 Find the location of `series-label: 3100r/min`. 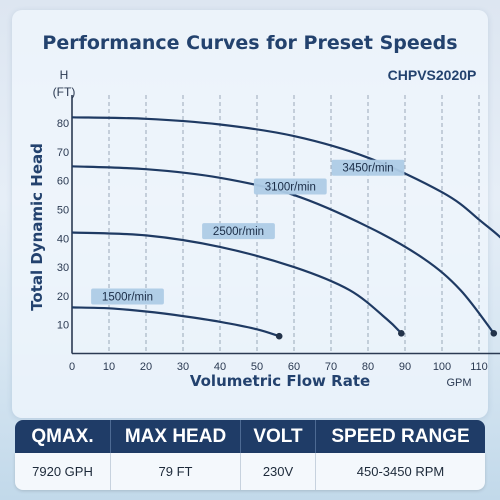

series-label: 3100r/min is located at coordinates (290, 187).